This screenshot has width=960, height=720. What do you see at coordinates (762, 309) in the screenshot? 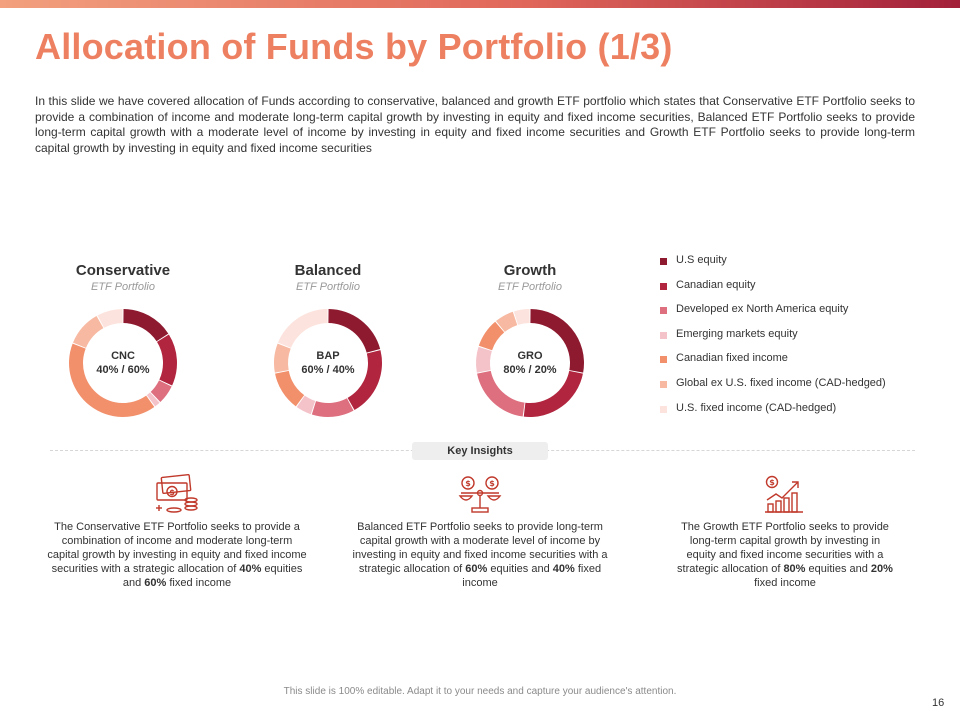
I see `legend-label: Developed ex North America equity` at bounding box center [762, 309].